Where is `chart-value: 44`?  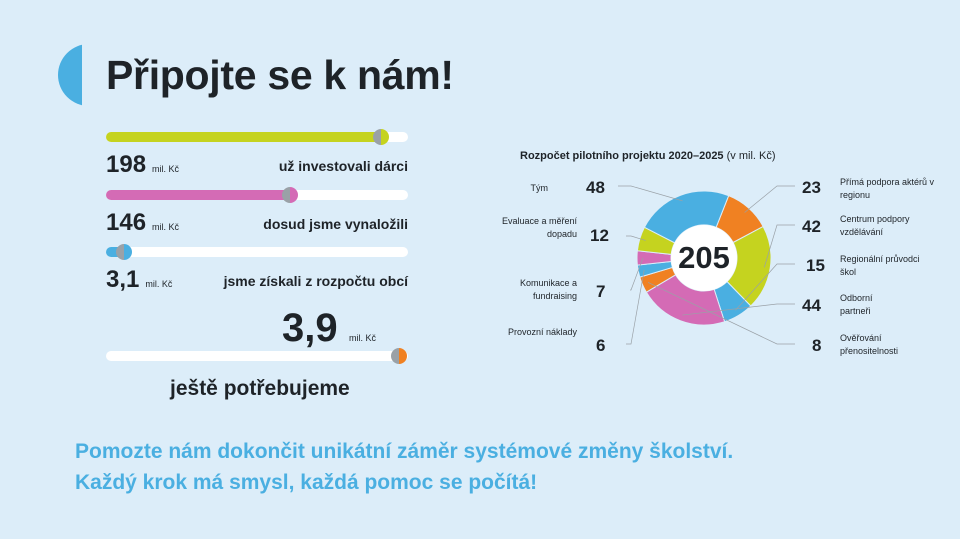 chart-value: 44 is located at coordinates (811, 305).